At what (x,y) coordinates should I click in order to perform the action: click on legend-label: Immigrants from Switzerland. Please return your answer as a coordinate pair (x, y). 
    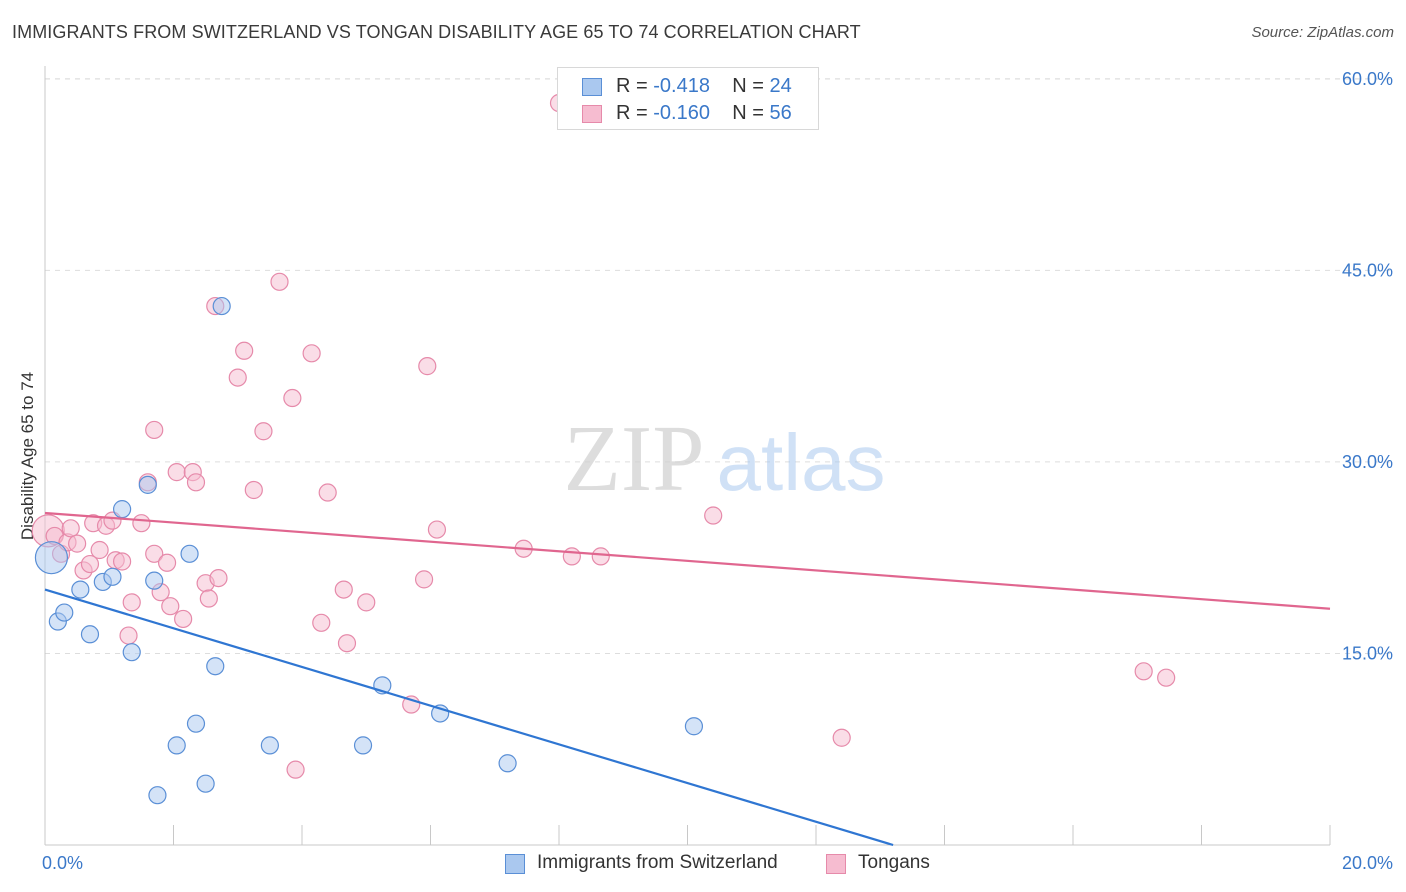
    Looking at the image, I should click on (657, 862).